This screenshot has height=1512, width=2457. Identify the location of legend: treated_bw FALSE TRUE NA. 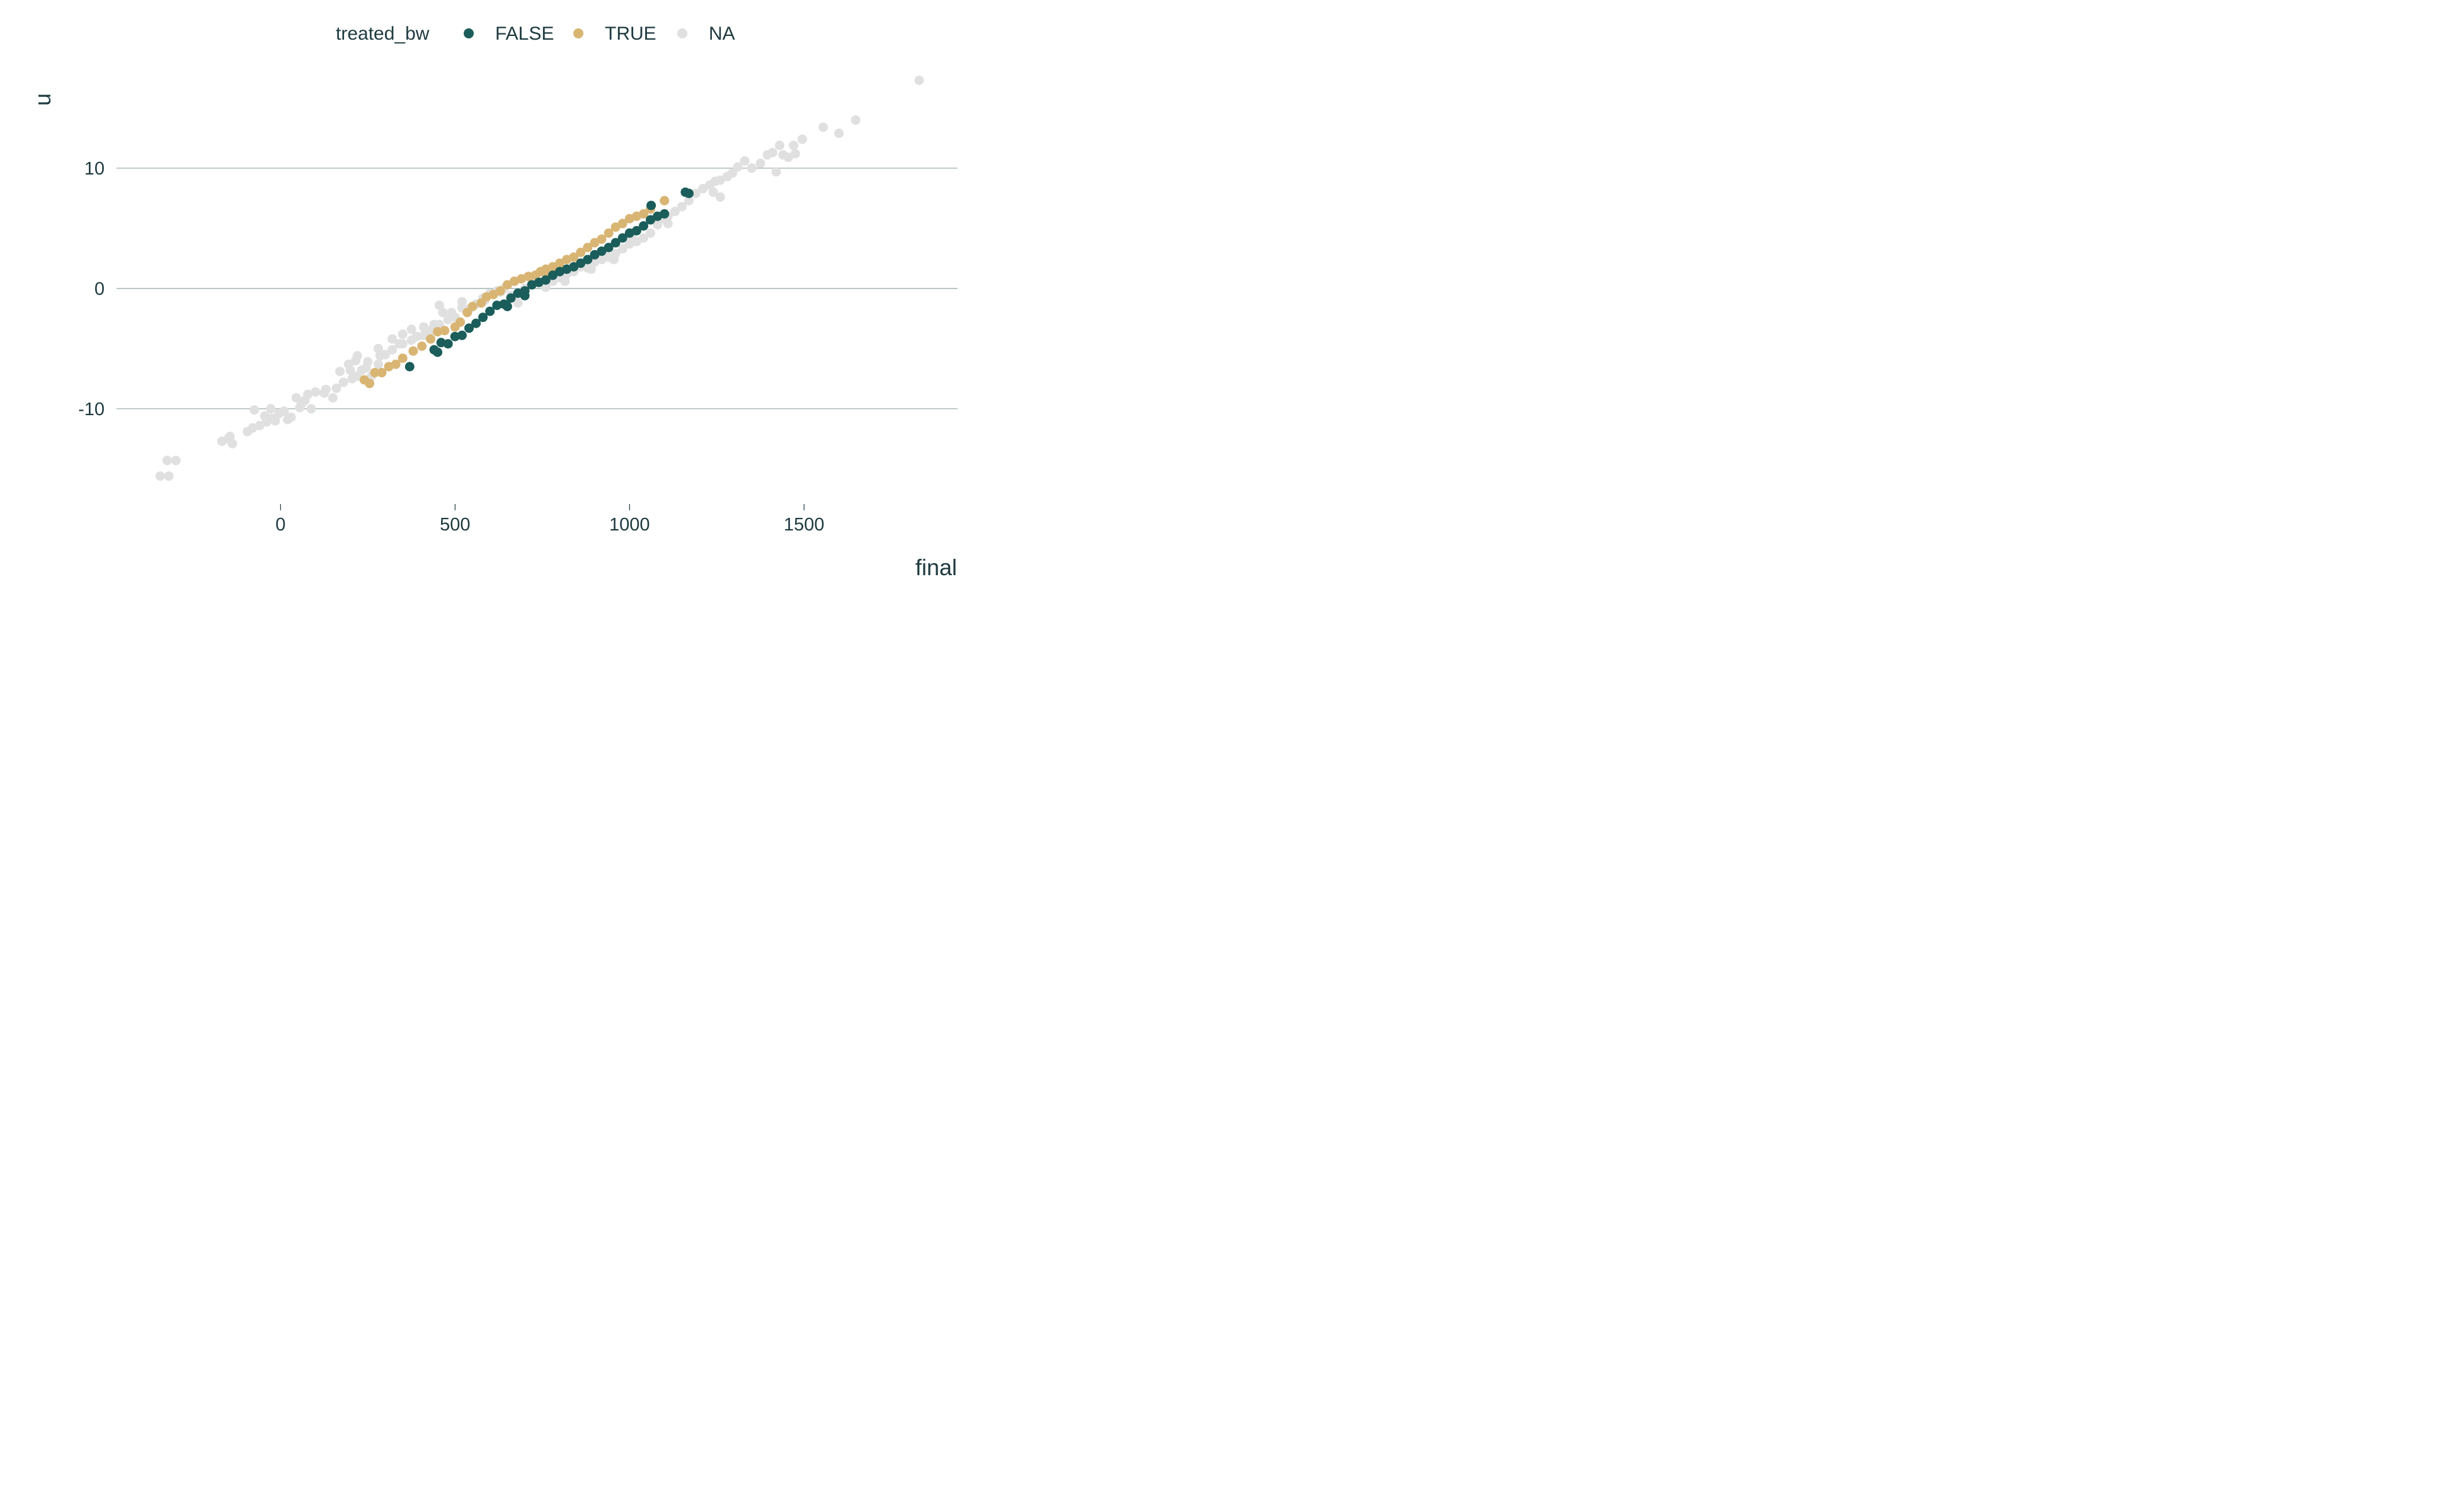
(535, 33).